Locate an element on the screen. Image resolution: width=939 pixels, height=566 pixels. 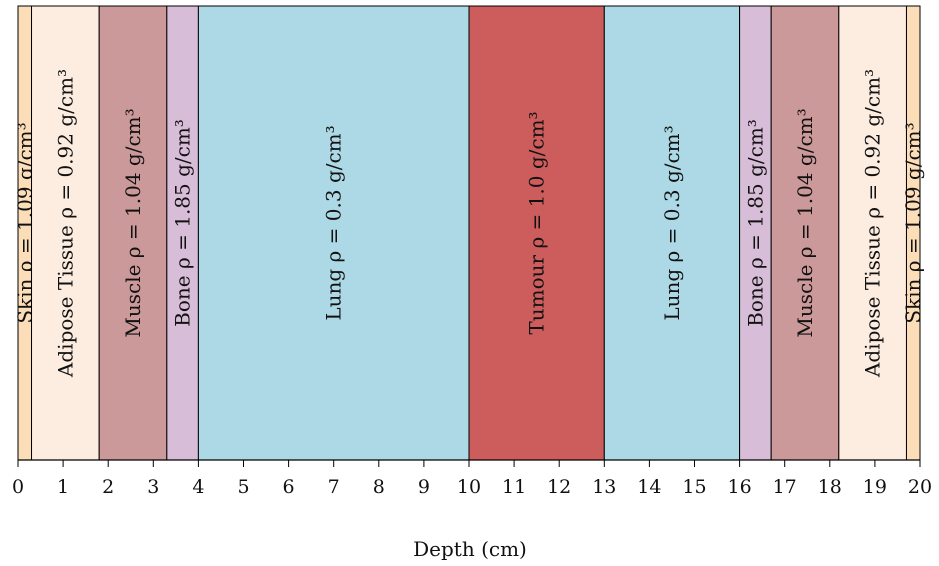
tick-label: 9 is located at coordinates (424, 487).